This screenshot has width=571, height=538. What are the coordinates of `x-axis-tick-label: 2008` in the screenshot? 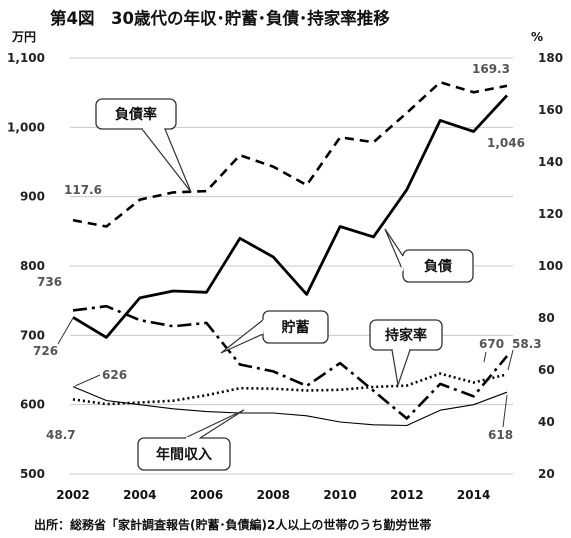 It's located at (273, 495).